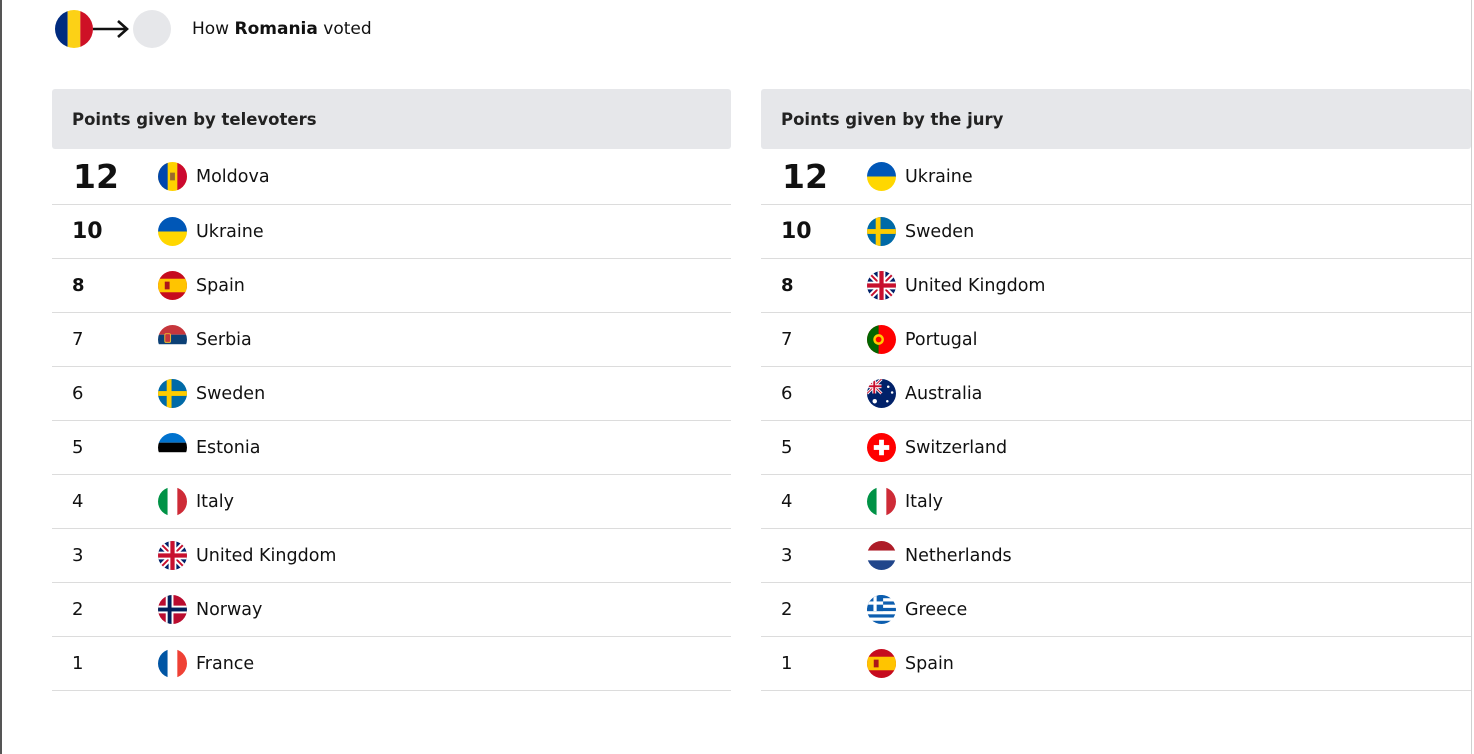 The width and height of the screenshot is (1474, 754). Describe the element at coordinates (391, 556) in the screenshot. I see `vote-row: 3 United Kingdom` at that location.